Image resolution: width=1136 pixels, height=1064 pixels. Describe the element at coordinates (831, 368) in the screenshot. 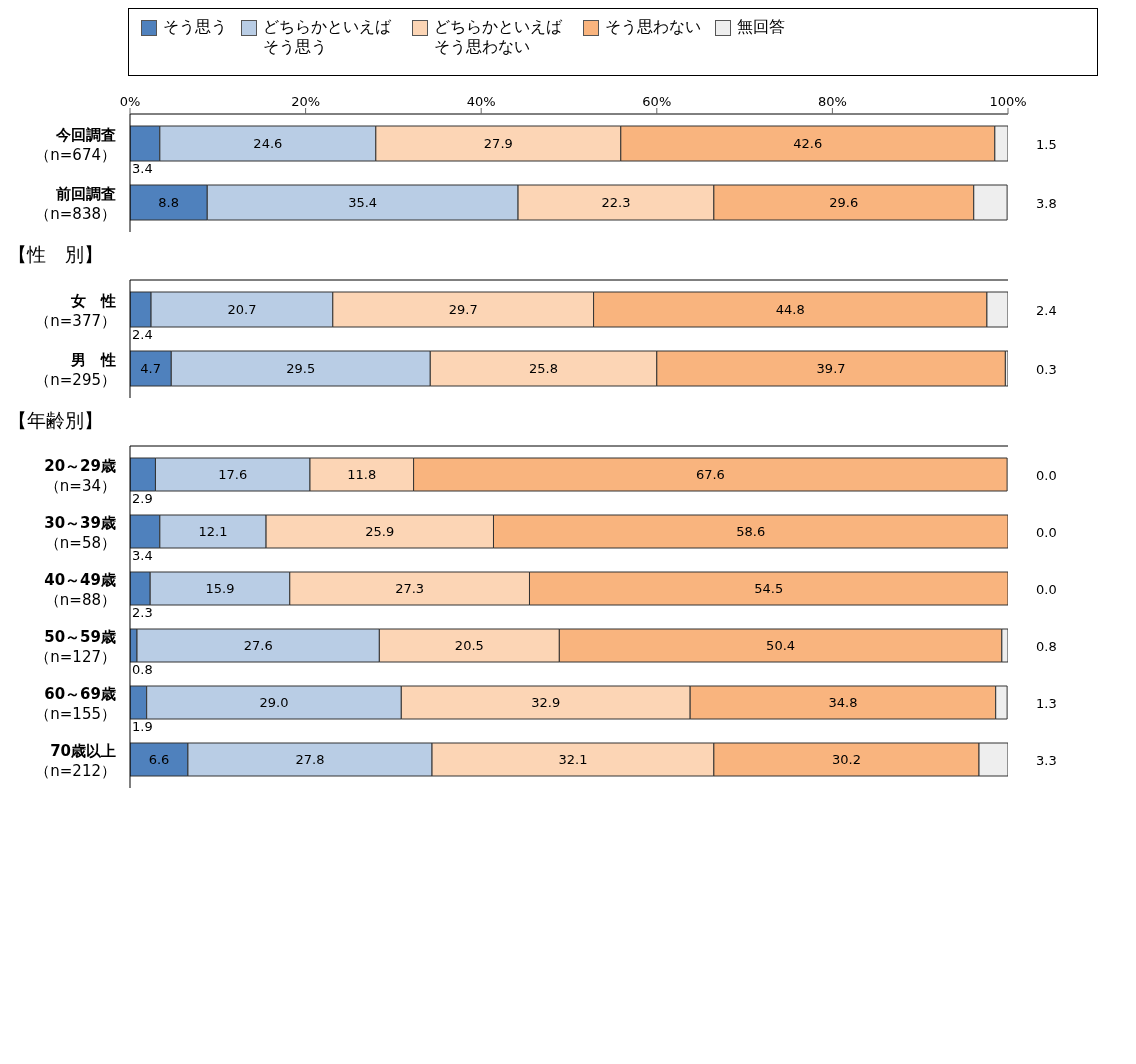

I see `data-label: 39.7` at that location.